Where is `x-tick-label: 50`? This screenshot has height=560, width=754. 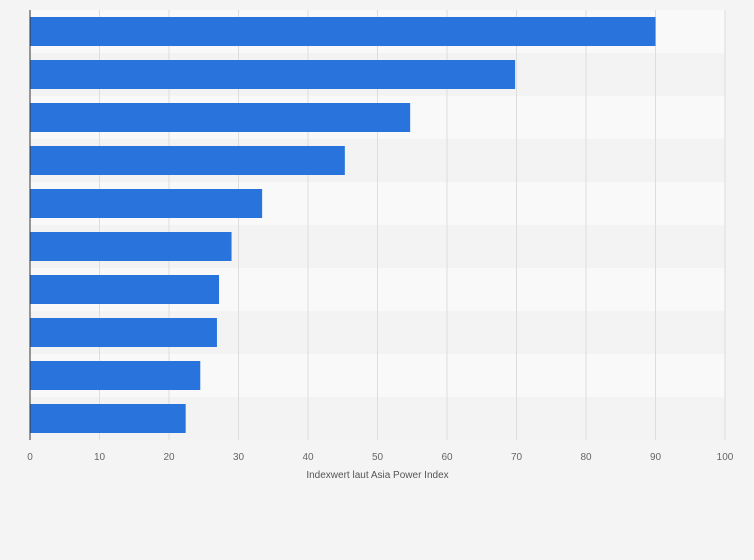
x-tick-label: 50 is located at coordinates (378, 457).